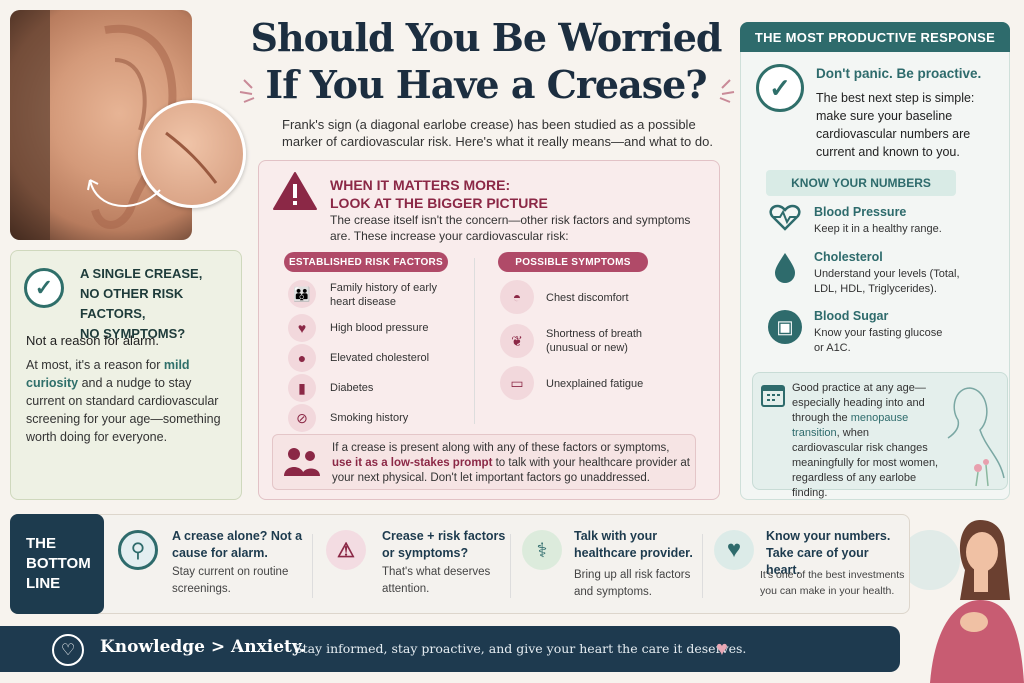 Image resolution: width=1024 pixels, height=683 pixels. I want to click on blood-sugar-title: Blood Sugar, so click(851, 316).